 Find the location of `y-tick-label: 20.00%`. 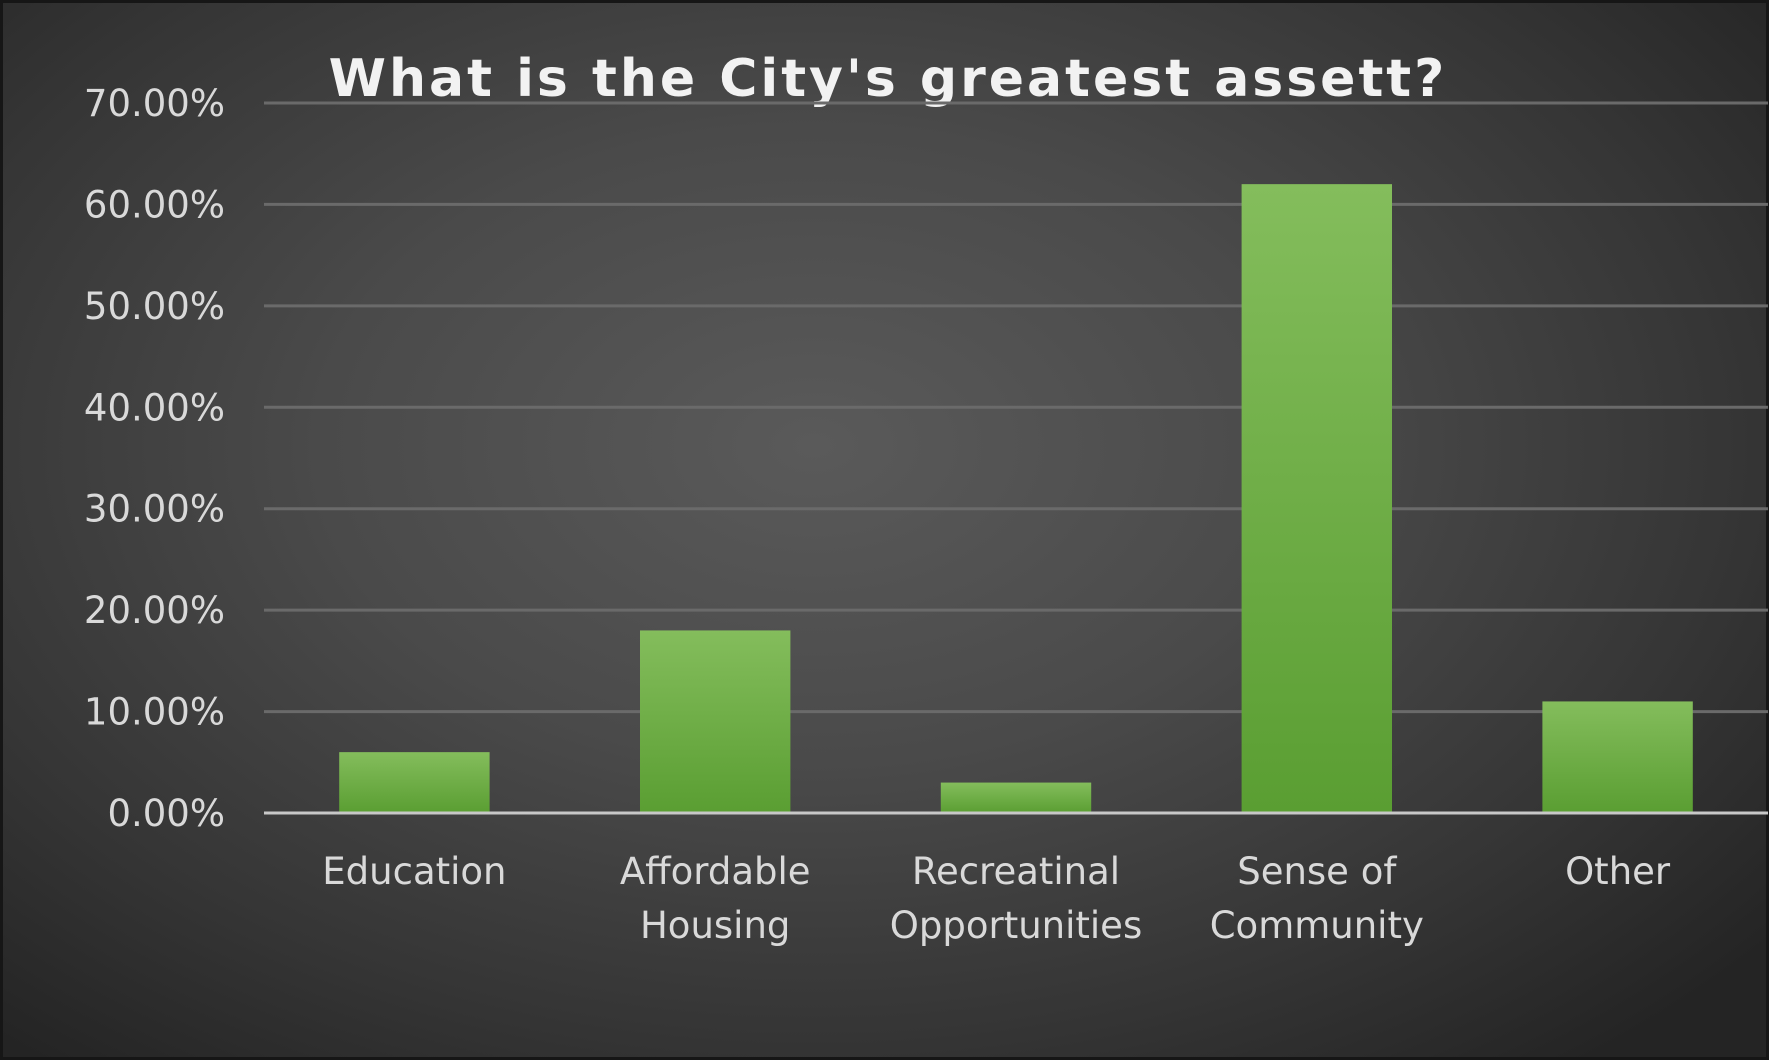

y-tick-label: 20.00% is located at coordinates (154, 610).